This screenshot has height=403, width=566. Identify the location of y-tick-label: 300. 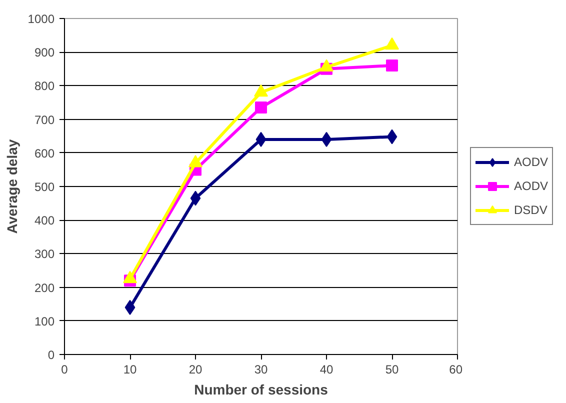
(44, 254).